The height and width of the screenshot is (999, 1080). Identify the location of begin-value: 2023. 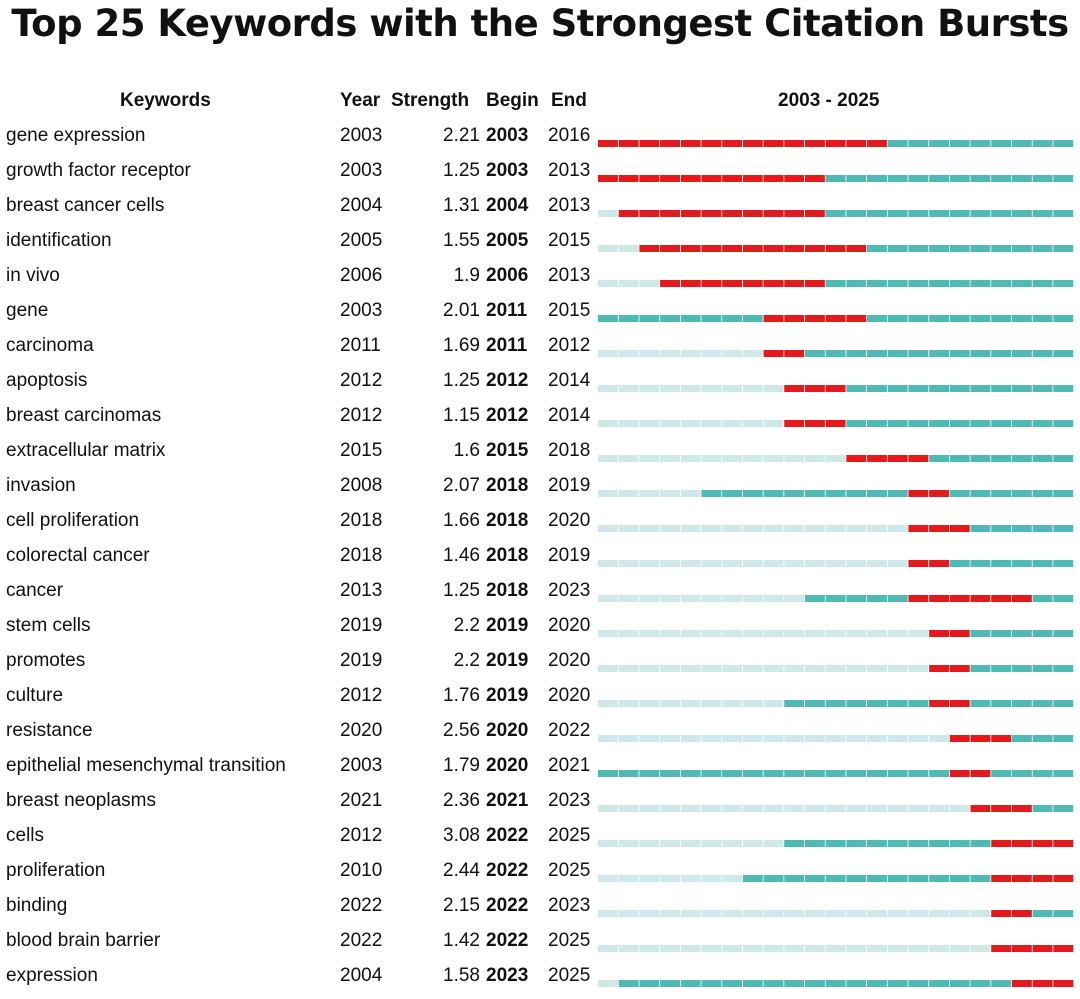
(507, 975).